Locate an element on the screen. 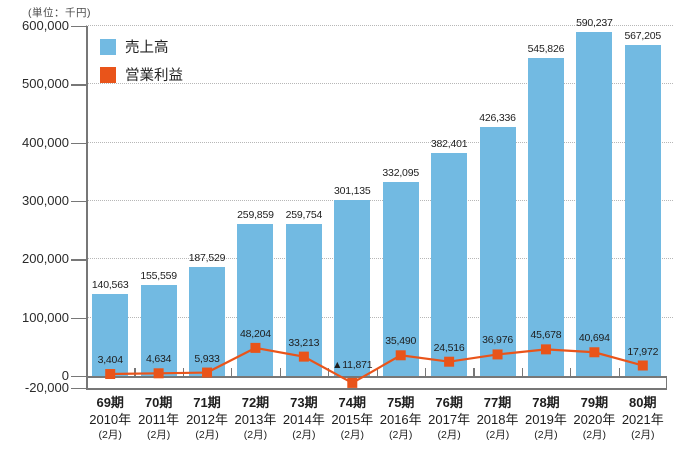 This screenshot has width=700, height=462. x-axis-period-label: 70期 is located at coordinates (158, 402).